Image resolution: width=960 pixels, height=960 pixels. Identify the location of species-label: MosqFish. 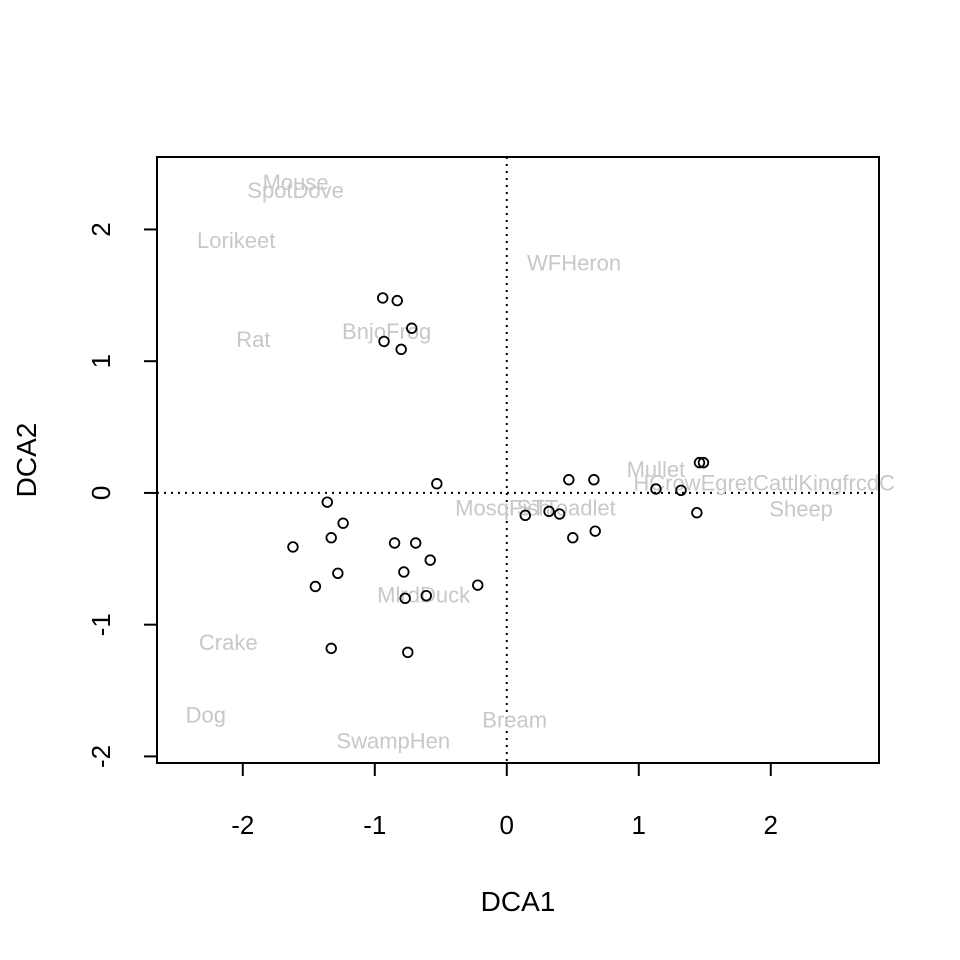
(502, 507).